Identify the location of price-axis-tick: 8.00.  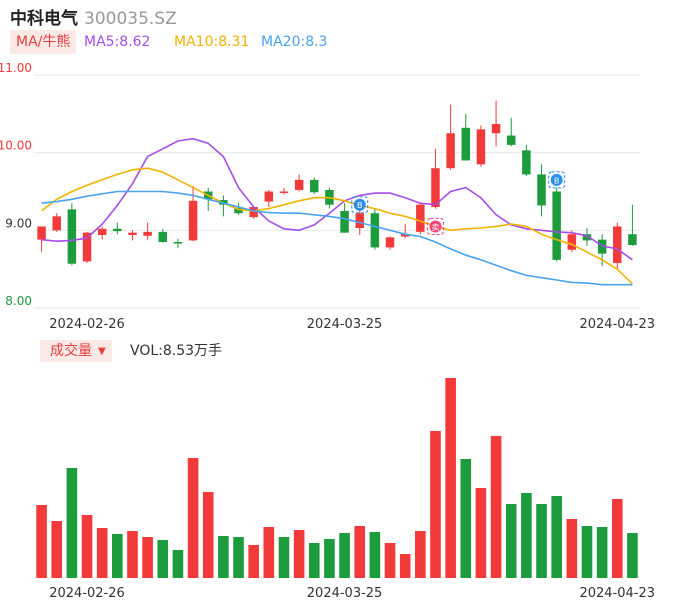
(18, 301).